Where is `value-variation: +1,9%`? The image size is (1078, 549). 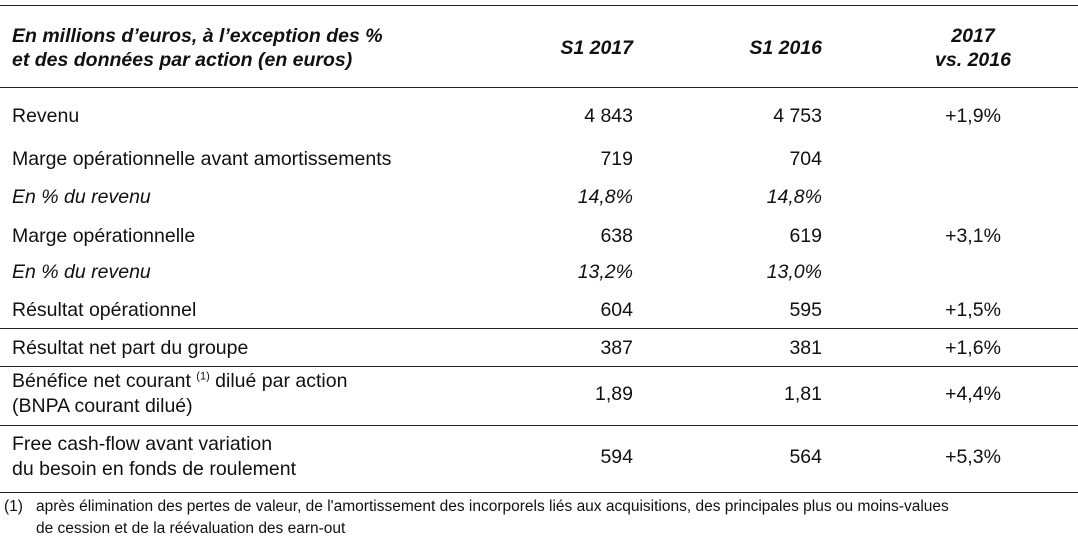 value-variation: +1,9% is located at coordinates (973, 116).